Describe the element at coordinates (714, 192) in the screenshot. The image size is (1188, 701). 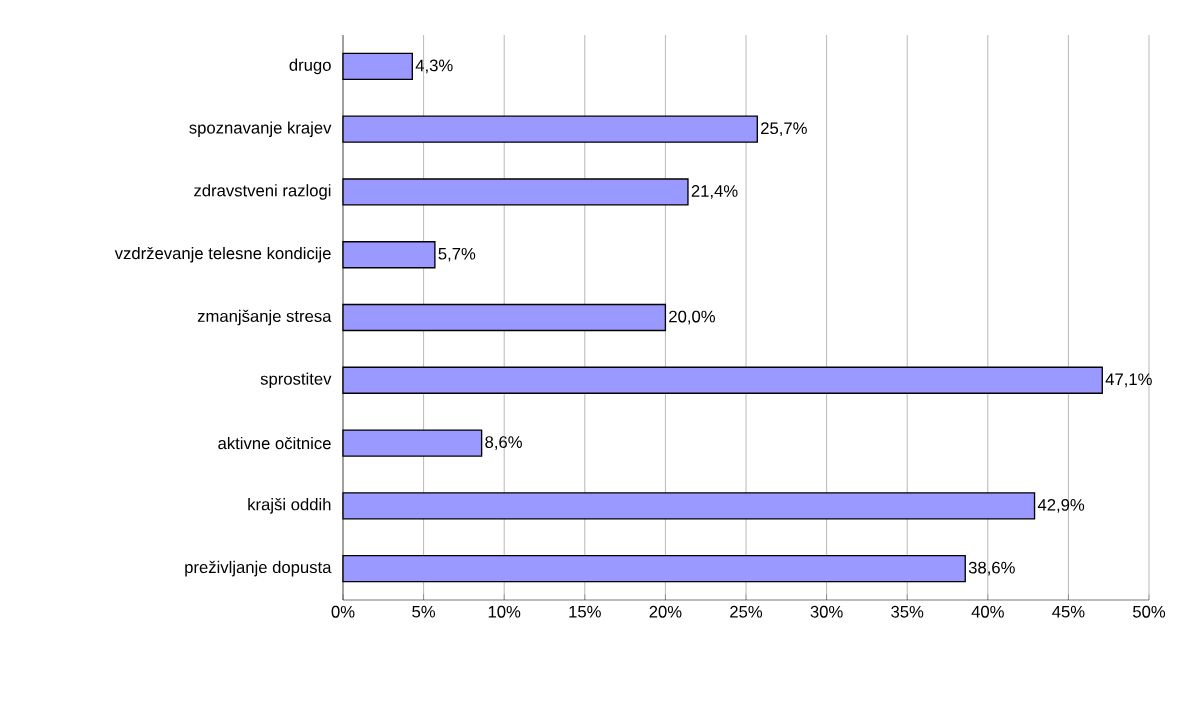
I see `data-label: 21,4%` at that location.